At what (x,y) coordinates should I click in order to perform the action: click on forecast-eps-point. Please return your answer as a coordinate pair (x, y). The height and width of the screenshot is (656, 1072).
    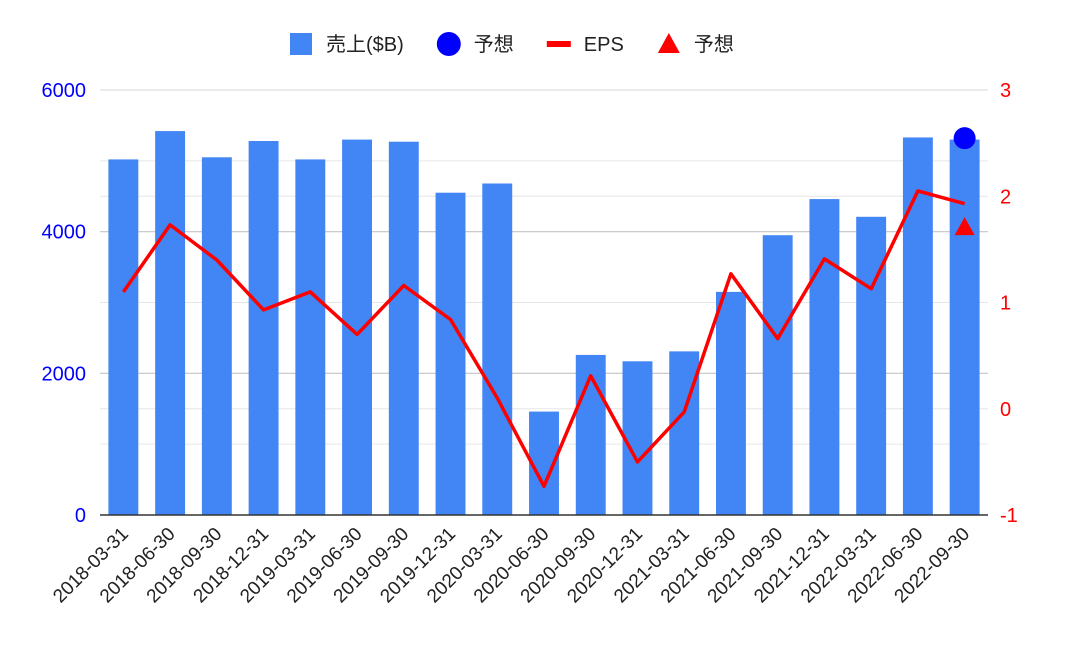
    Looking at the image, I should click on (964, 226).